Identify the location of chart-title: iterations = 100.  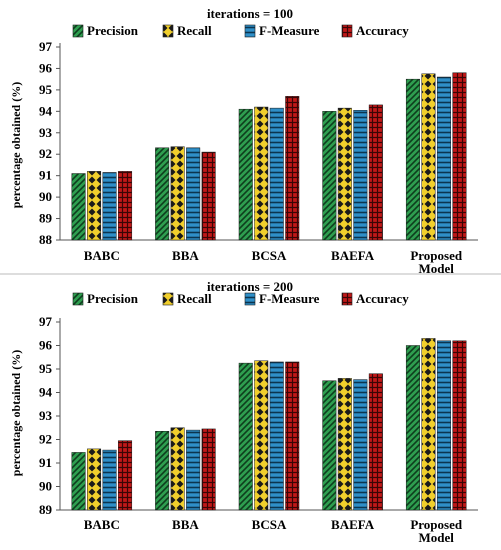
(250, 13).